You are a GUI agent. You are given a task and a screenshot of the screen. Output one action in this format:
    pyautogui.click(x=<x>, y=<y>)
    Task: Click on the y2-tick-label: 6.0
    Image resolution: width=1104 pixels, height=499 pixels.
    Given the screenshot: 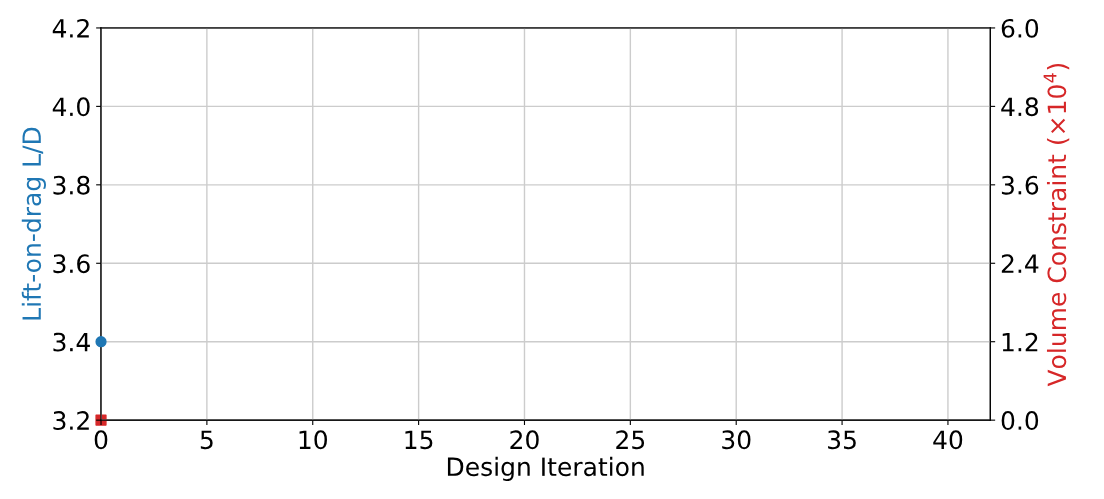 What is the action you would take?
    pyautogui.click(x=1020, y=28)
    